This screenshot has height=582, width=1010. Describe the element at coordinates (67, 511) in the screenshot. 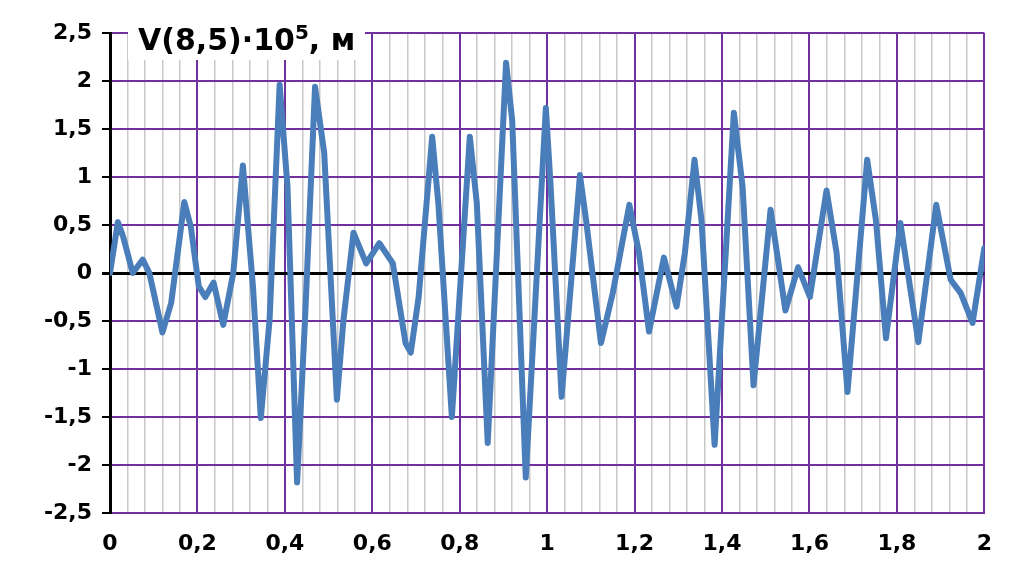

I see `y-tick-label: -2,5` at that location.